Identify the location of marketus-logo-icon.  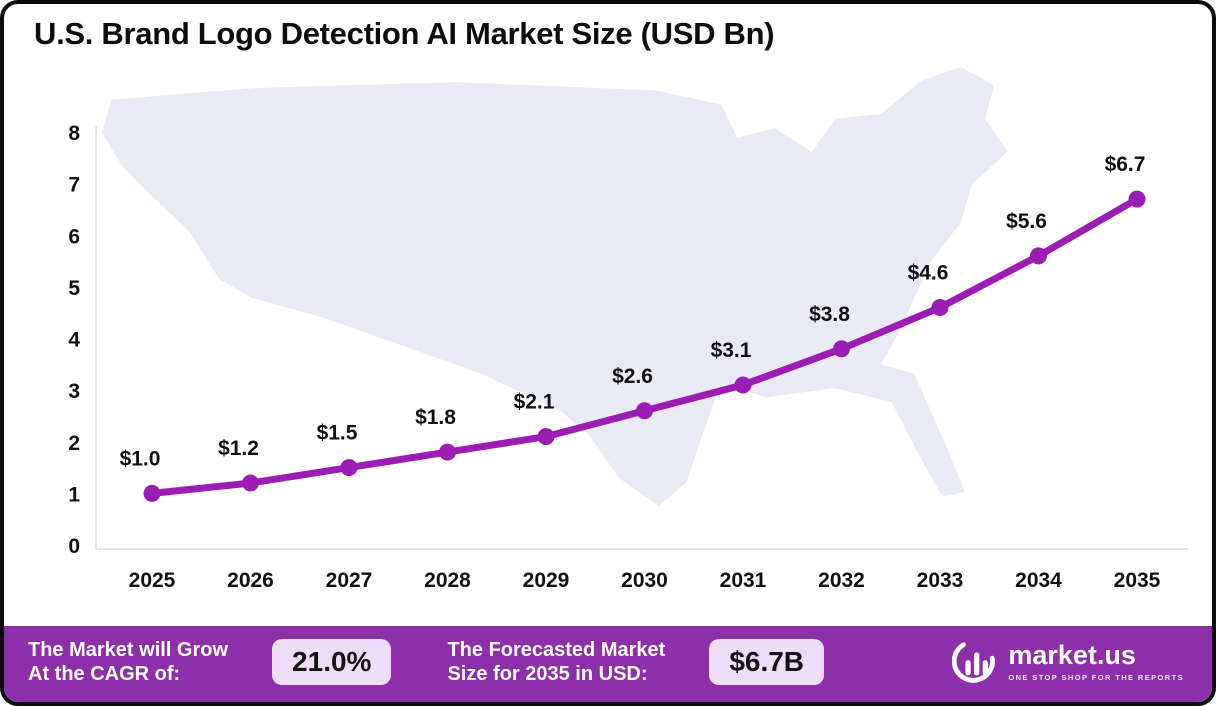
(974, 662).